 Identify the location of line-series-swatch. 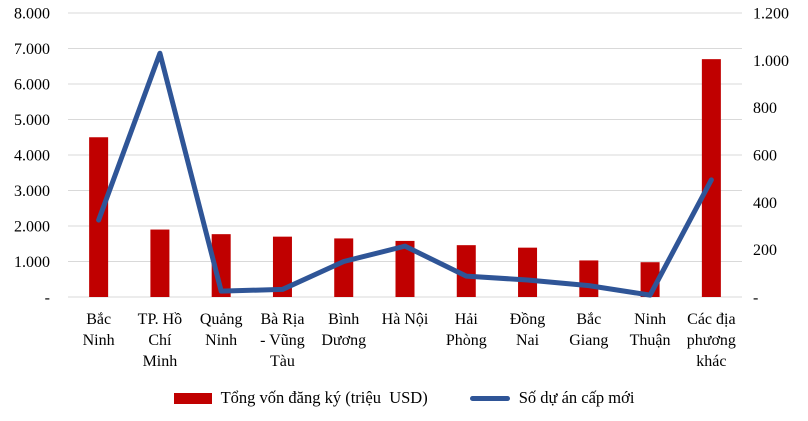
(489, 398).